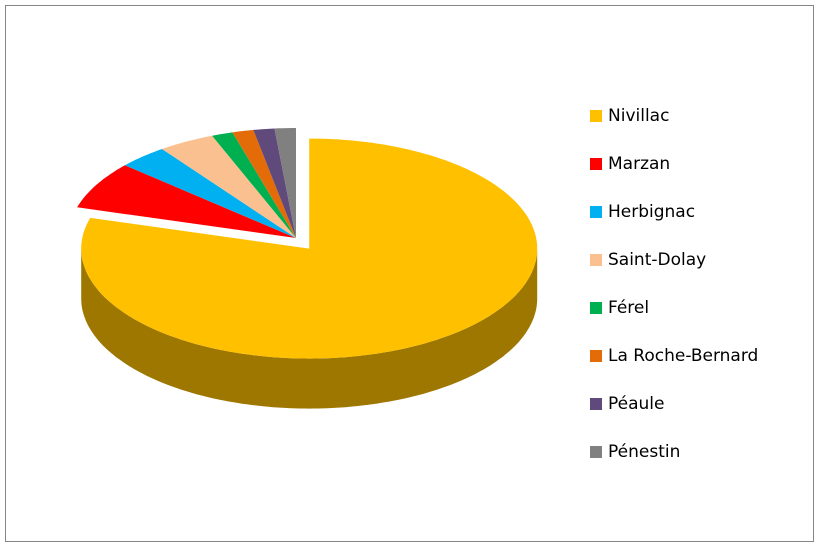 The width and height of the screenshot is (820, 548). Describe the element at coordinates (638, 116) in the screenshot. I see `legend-label: Nivillac` at that location.